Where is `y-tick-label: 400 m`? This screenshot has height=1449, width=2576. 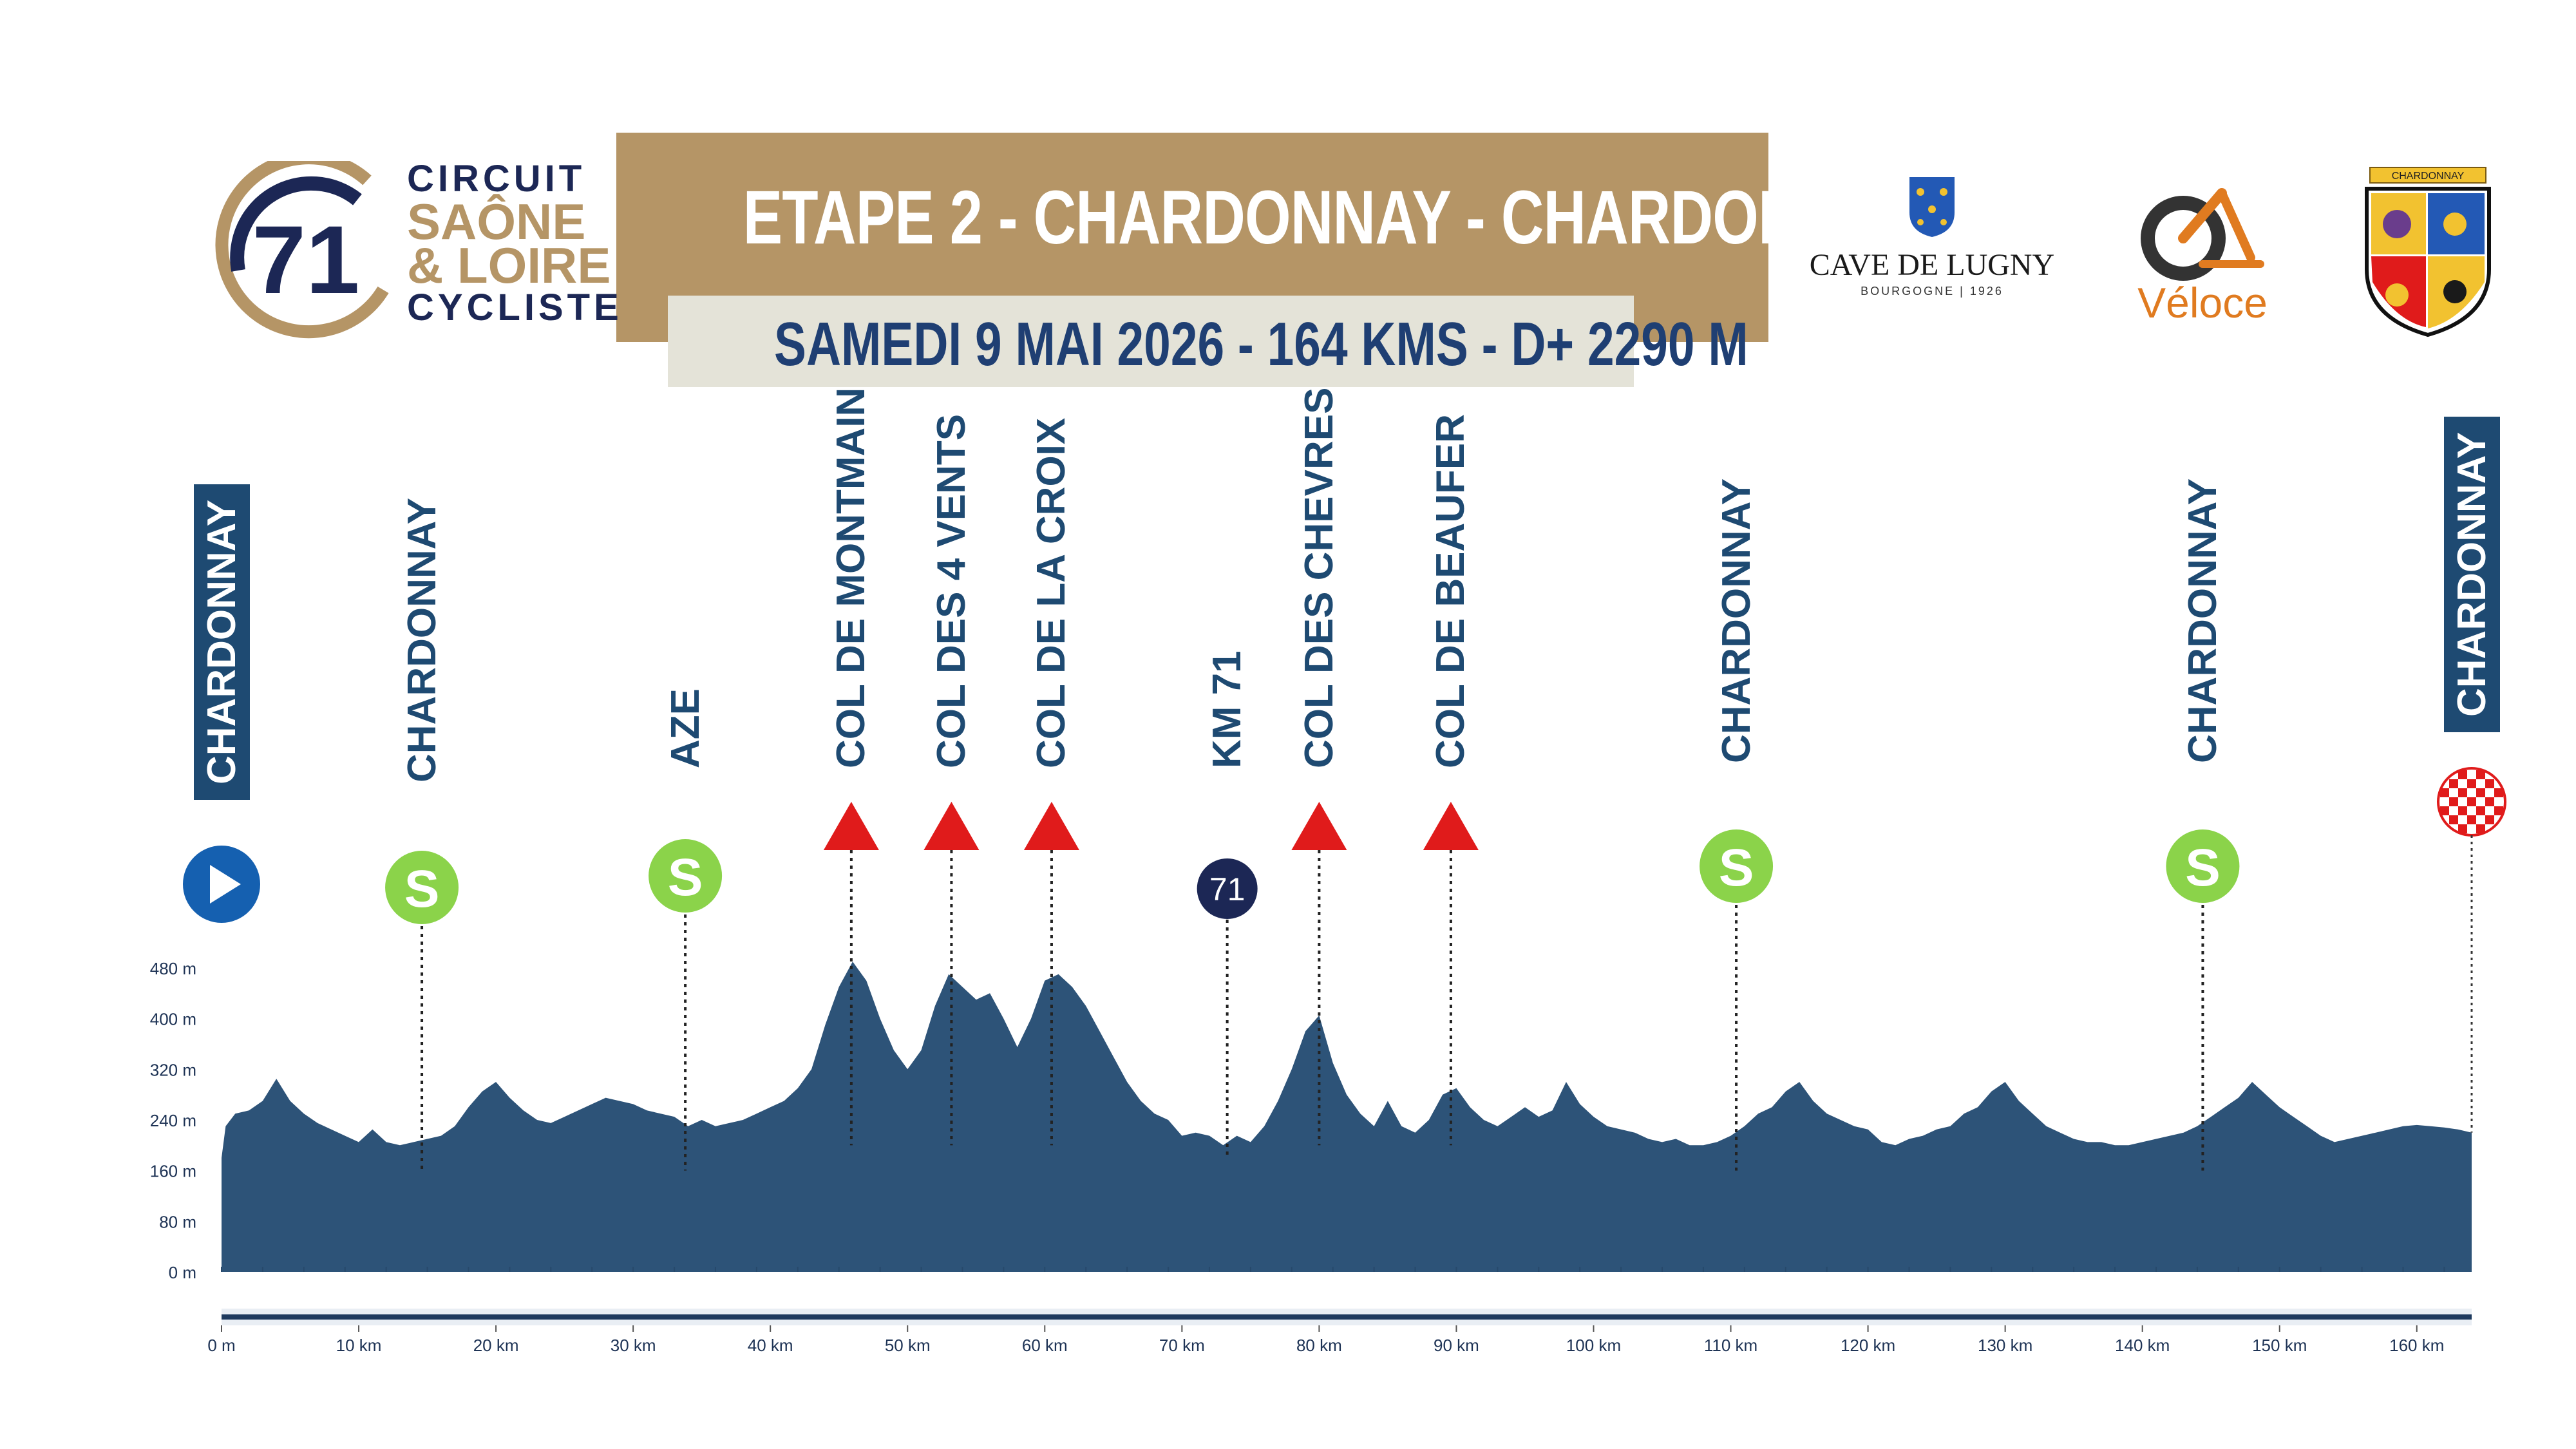 y-tick-label: 400 m is located at coordinates (173, 1019).